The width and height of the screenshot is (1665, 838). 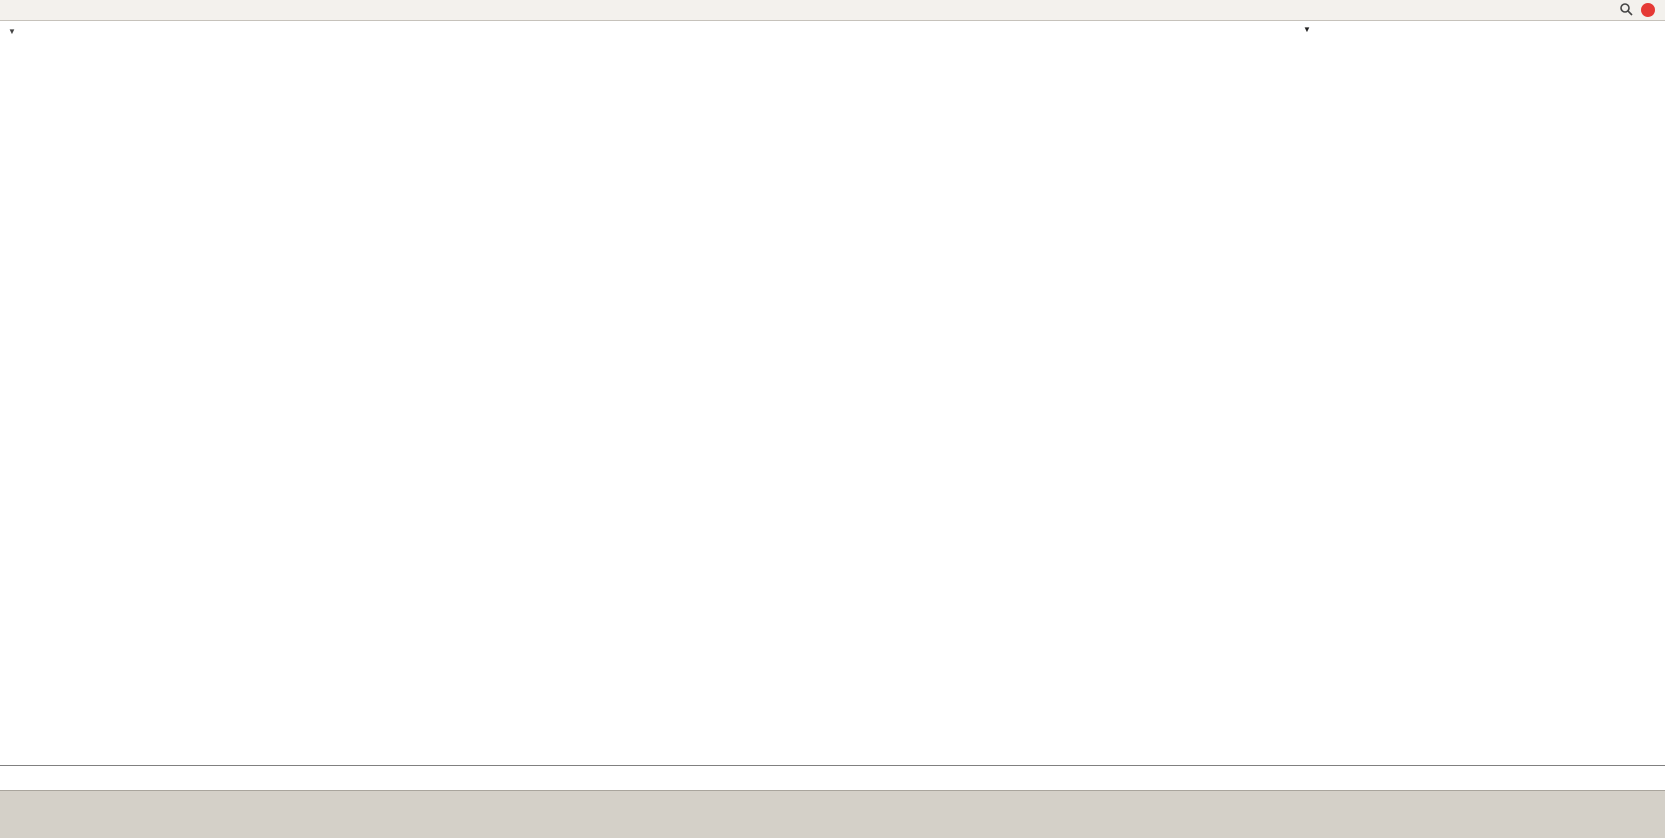 I want to click on bottom-strip, so click(x=832, y=814).